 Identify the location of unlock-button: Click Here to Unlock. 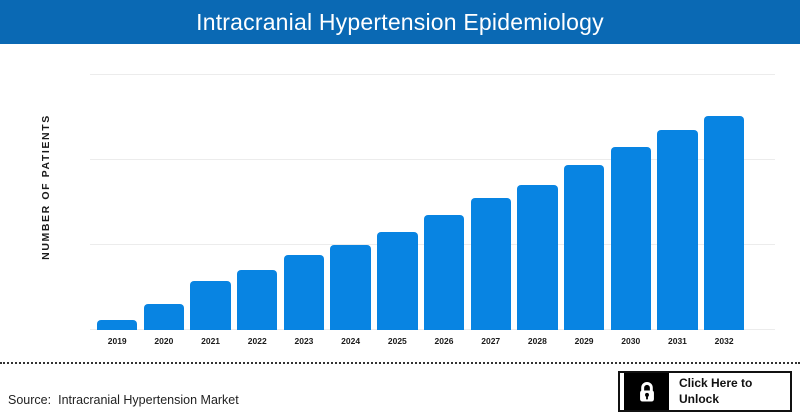
(705, 391).